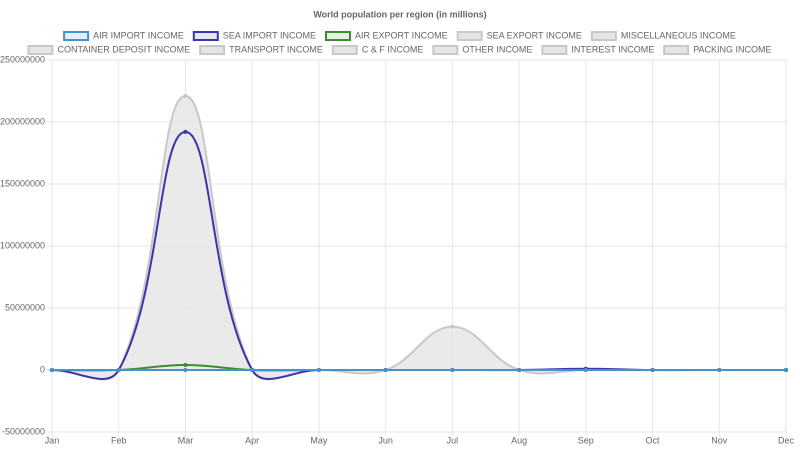  I want to click on x-tick-label: Feb, so click(119, 440).